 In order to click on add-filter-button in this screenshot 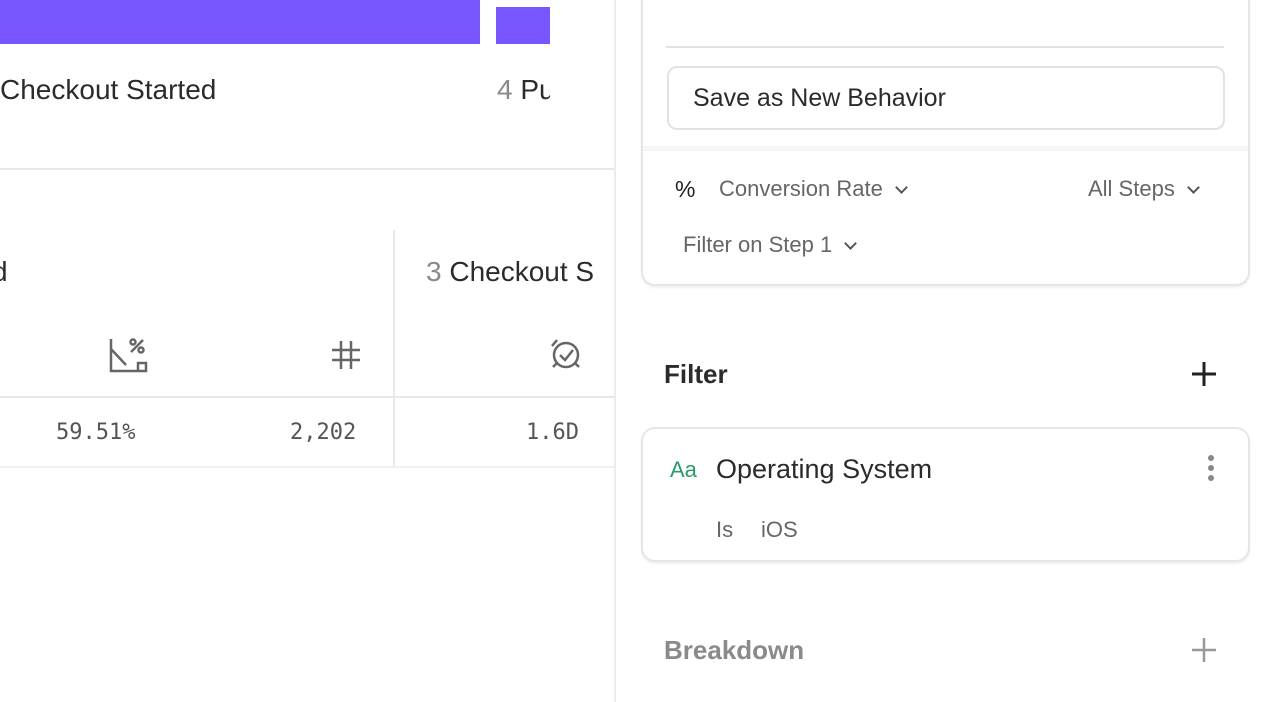, I will do `click(1204, 374)`.